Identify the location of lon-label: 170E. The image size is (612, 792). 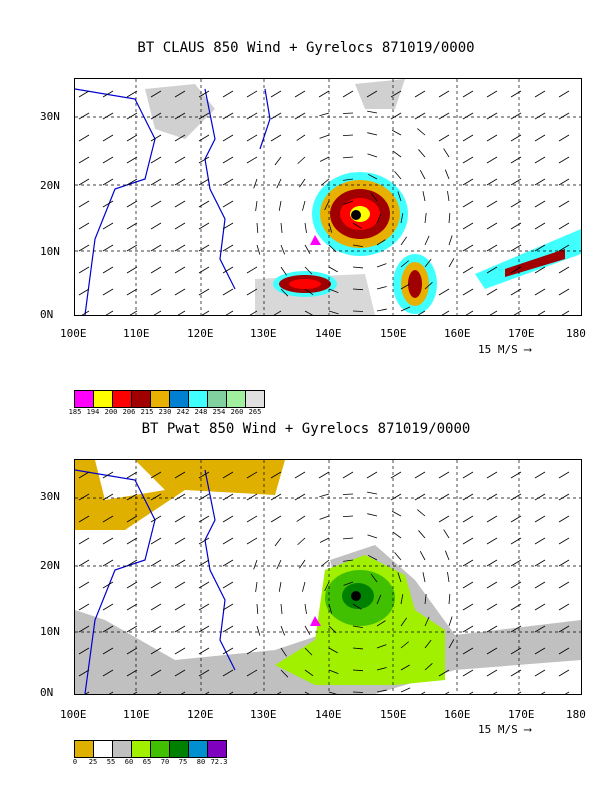
(521, 714).